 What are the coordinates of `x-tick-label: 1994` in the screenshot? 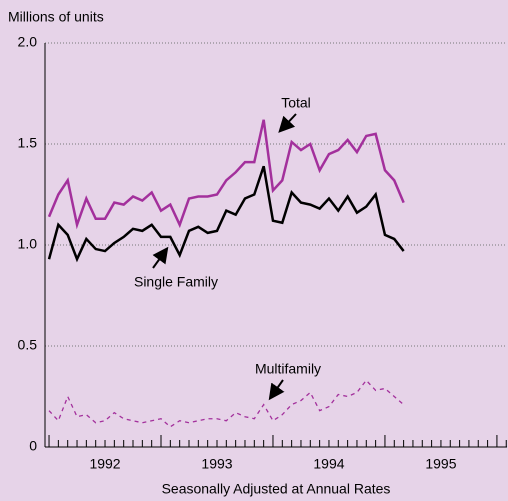 It's located at (328, 464).